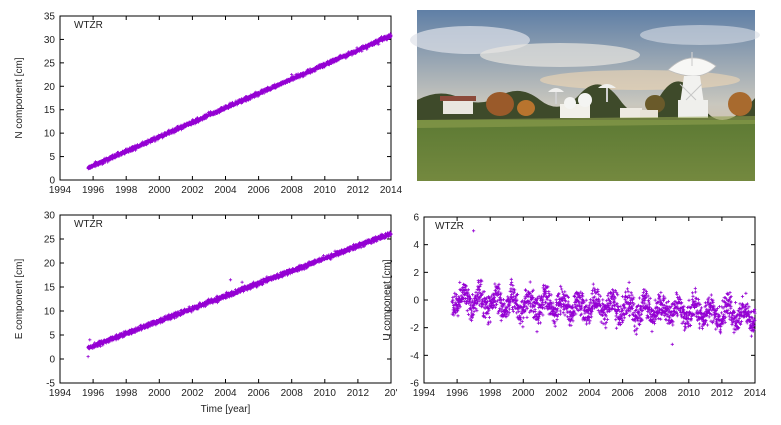 This screenshot has width=781, height=425. Describe the element at coordinates (19, 298) in the screenshot. I see `y-axis-label: E component [cm]` at that location.